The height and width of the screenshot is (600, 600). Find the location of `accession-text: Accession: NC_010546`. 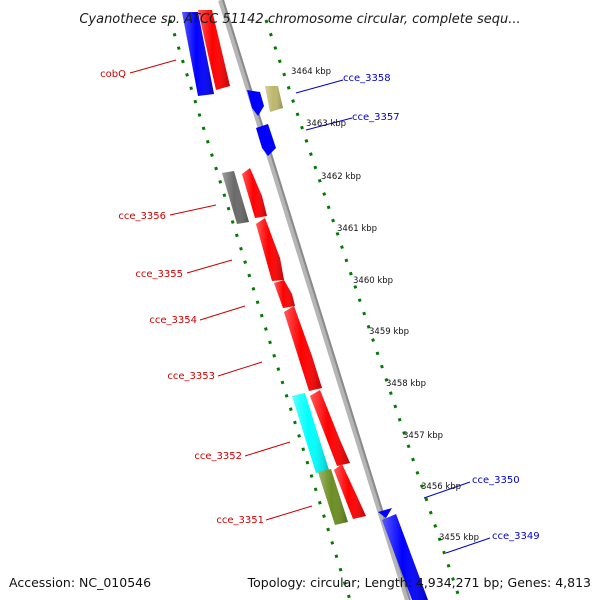

accession-text: Accession: NC_010546 is located at coordinates (80, 582).